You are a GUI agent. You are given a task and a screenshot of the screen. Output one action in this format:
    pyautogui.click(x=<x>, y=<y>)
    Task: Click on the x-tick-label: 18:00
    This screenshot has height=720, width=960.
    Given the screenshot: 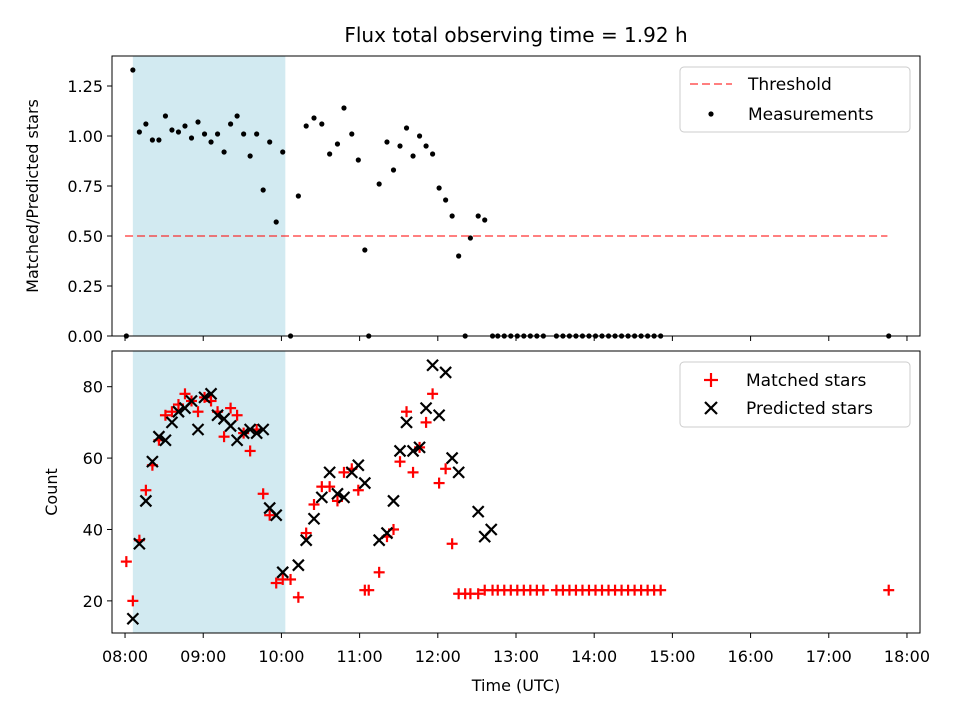 What is the action you would take?
    pyautogui.click(x=907, y=656)
    